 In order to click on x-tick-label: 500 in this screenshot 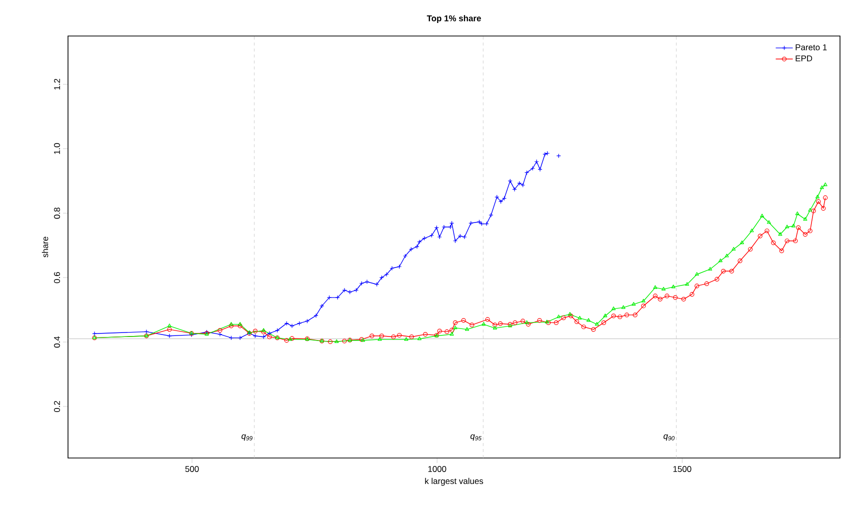, I will do `click(192, 469)`.